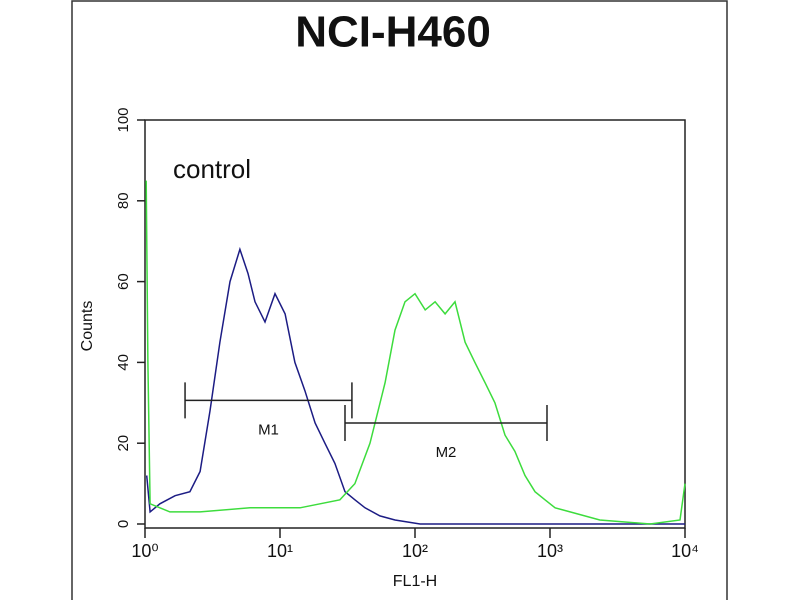 Image resolution: width=800 pixels, height=600 pixels. I want to click on marker-label: M2, so click(446, 452).